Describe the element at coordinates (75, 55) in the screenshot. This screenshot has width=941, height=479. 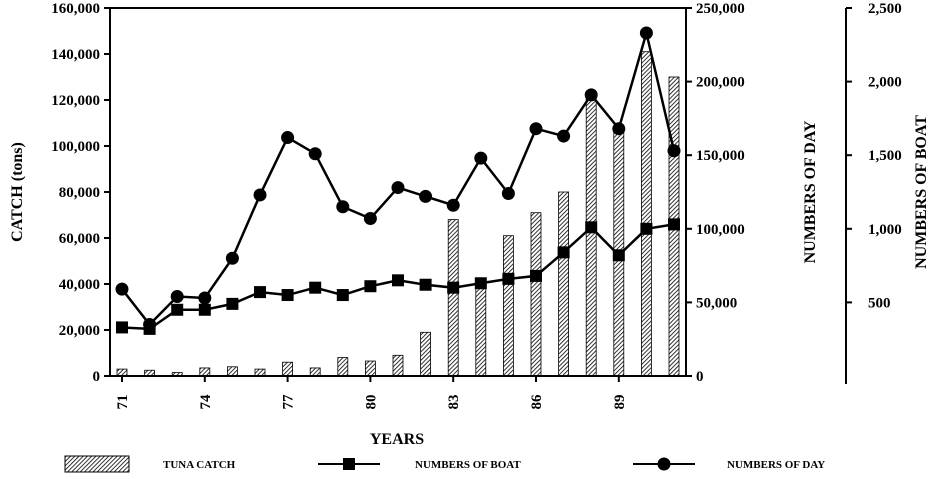
I see `left-tick-label: 140,000` at that location.